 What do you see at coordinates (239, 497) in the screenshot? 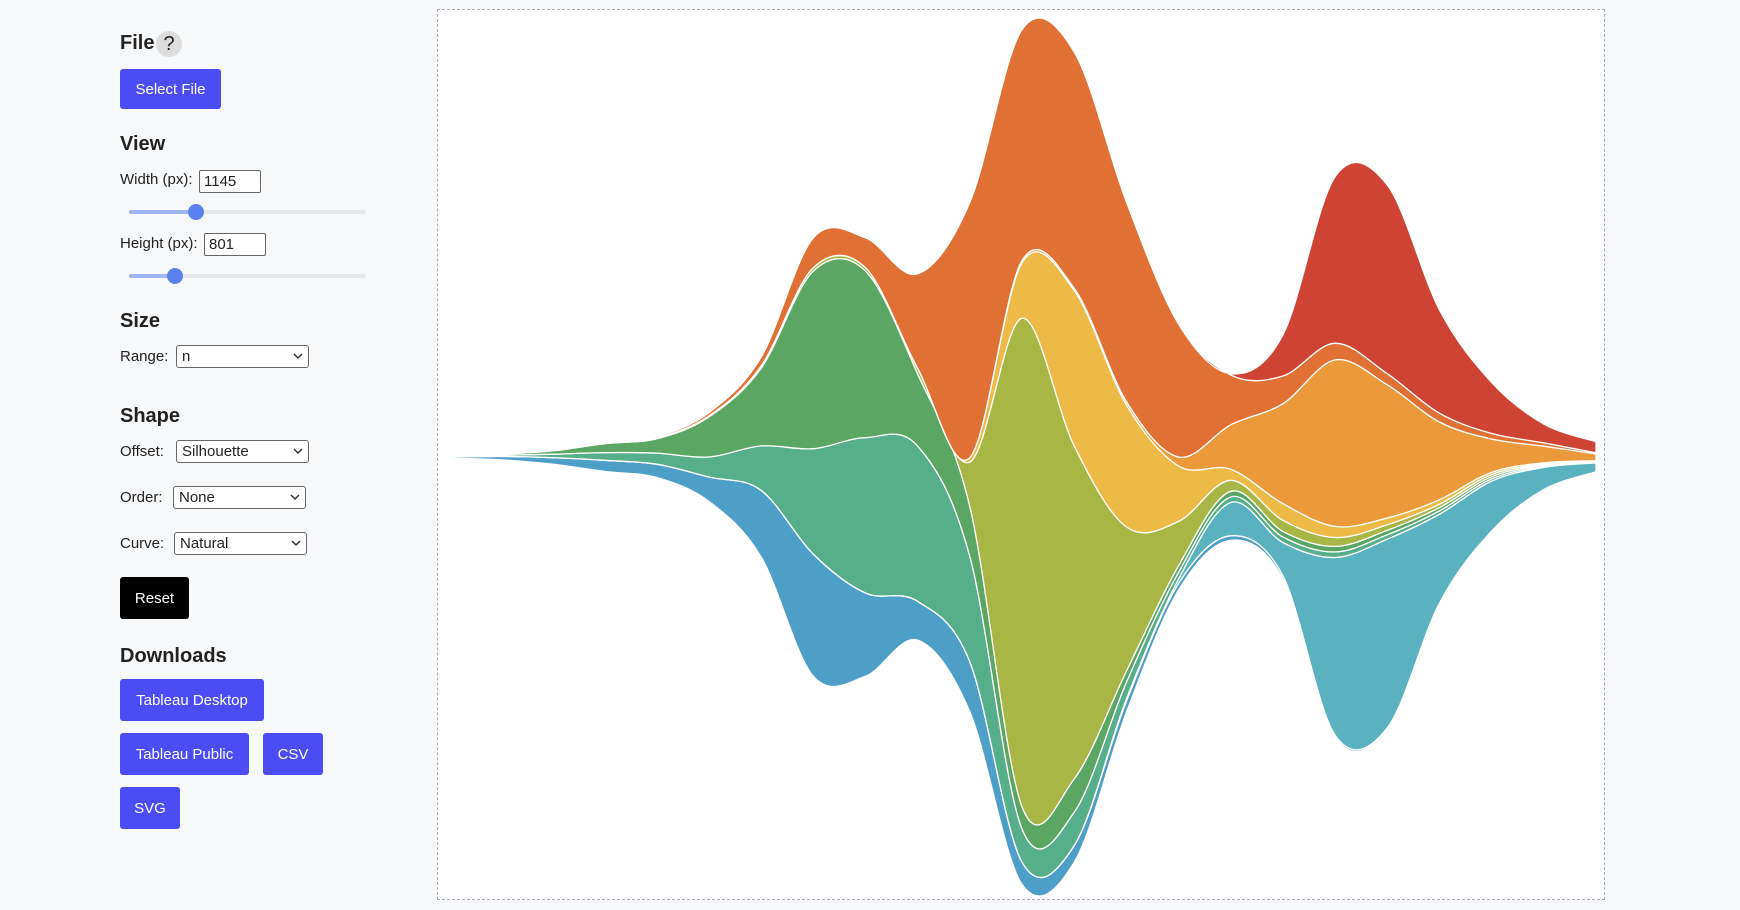
I see `order-select: None` at bounding box center [239, 497].